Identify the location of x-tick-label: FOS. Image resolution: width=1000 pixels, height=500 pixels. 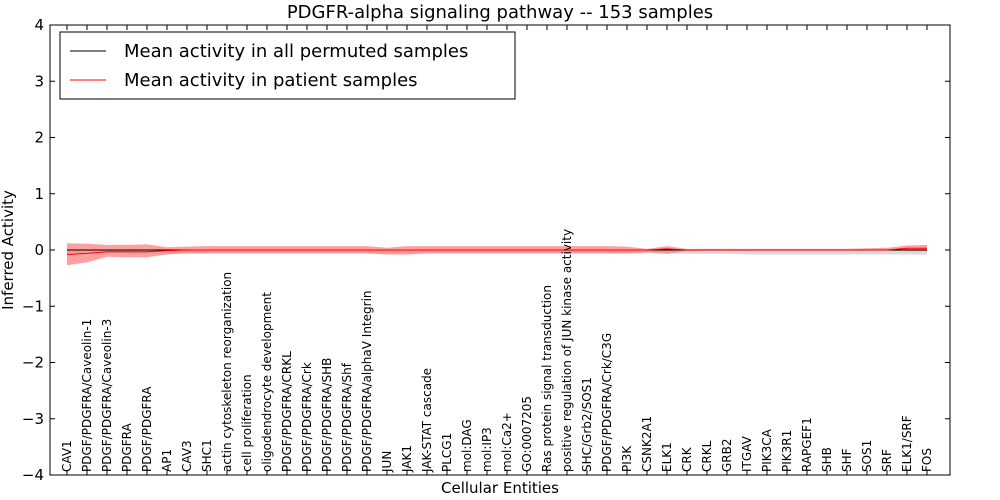
(927, 460).